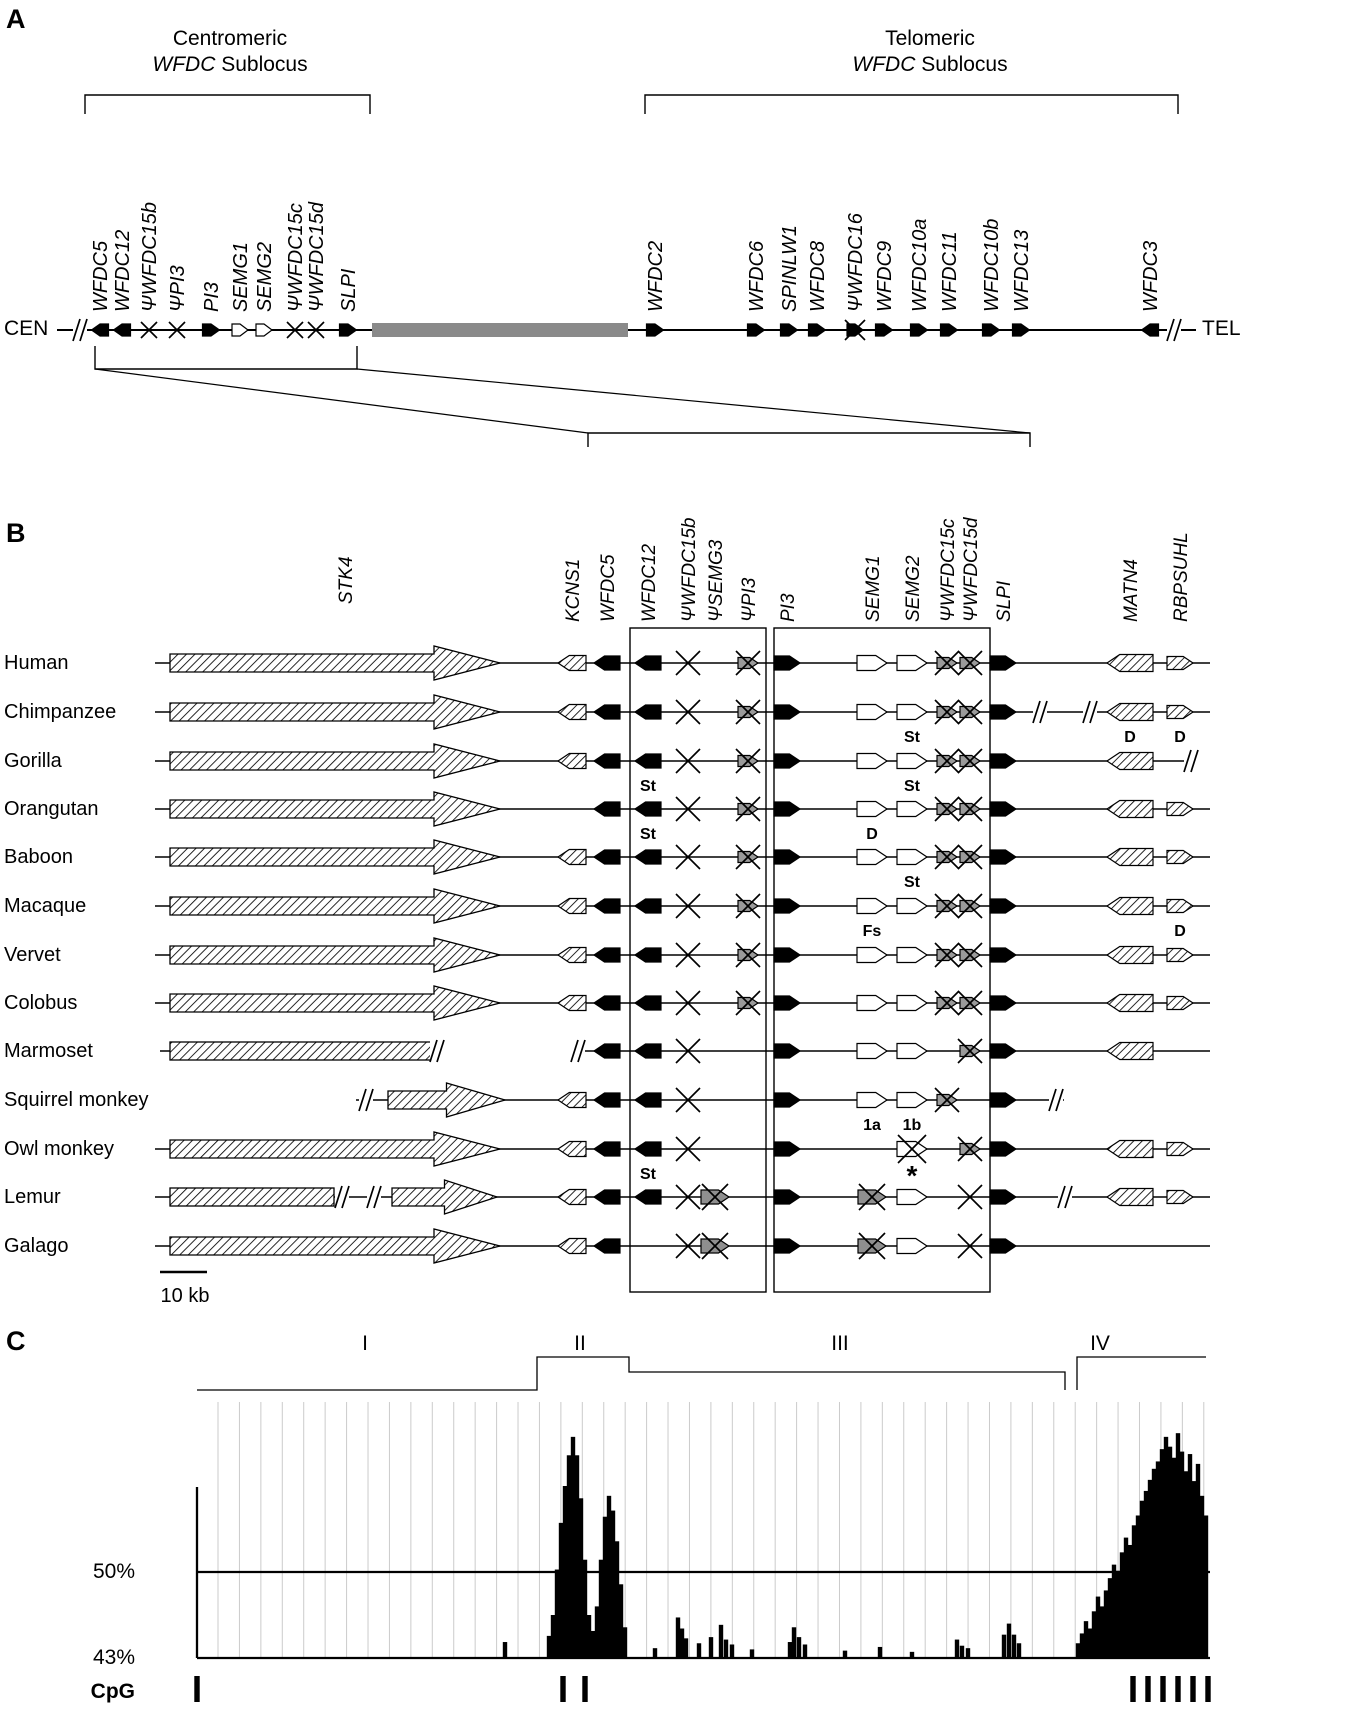 This screenshot has width=1363, height=1728. What do you see at coordinates (947, 955) in the screenshot?
I see `glyph-PSI15C-Vervet` at bounding box center [947, 955].